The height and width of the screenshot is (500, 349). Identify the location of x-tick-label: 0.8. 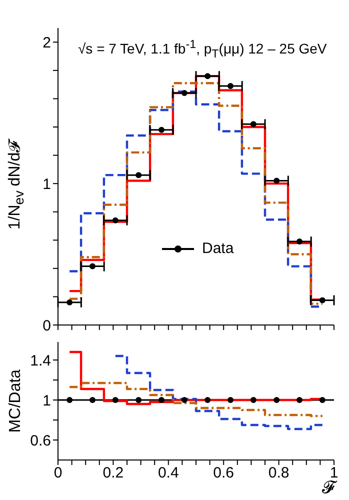
(279, 473).